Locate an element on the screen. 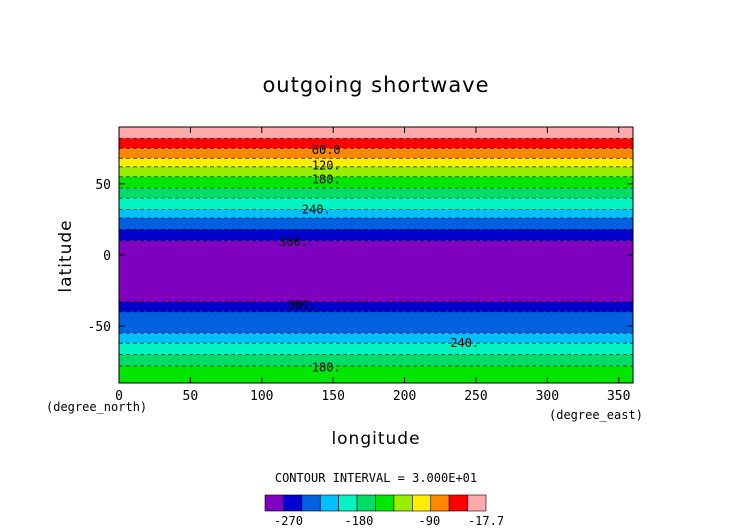  contour-interval-label: CONTOUR INTERVAL = 3.000E+01 is located at coordinates (376, 478).